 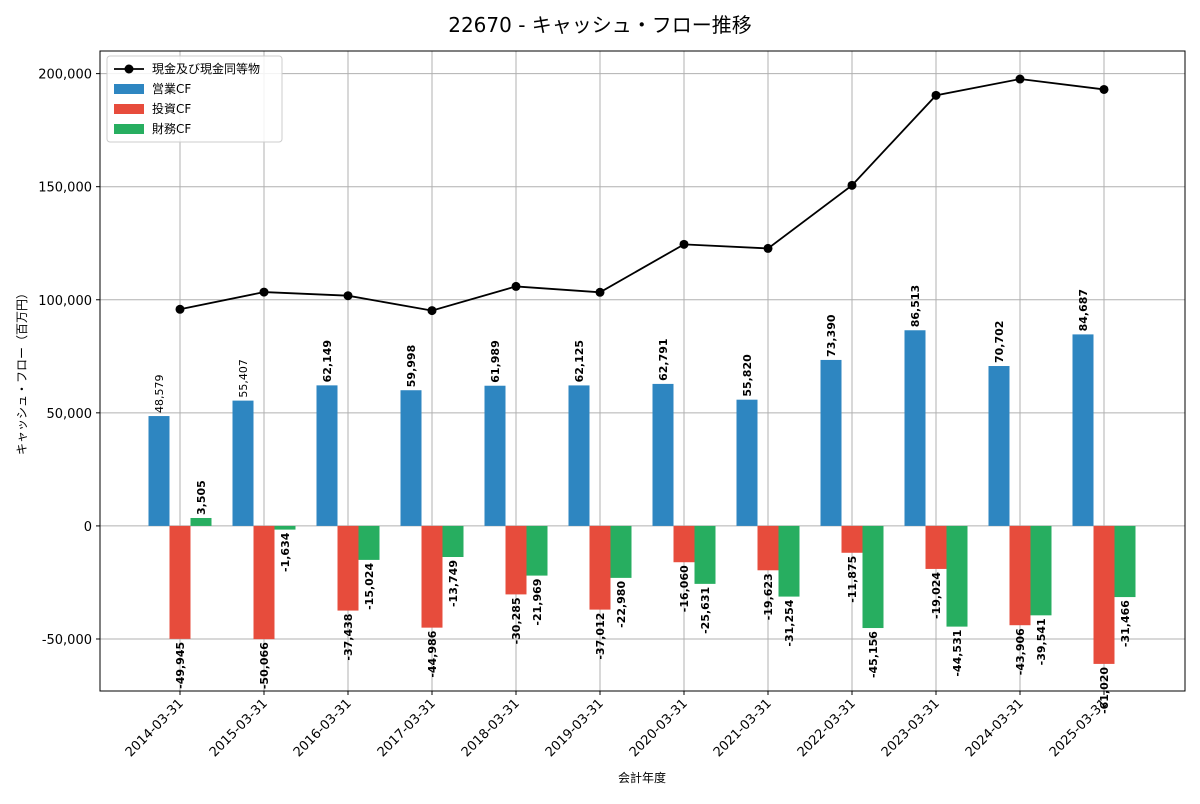 I want to click on bar-data-label: 62,125, so click(x=579, y=361).